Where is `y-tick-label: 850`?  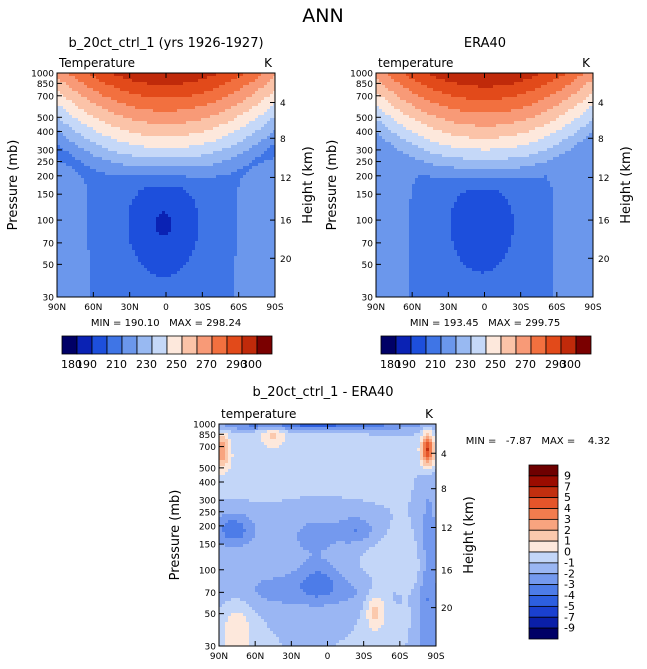
y-tick-label: 850 is located at coordinates (45, 85).